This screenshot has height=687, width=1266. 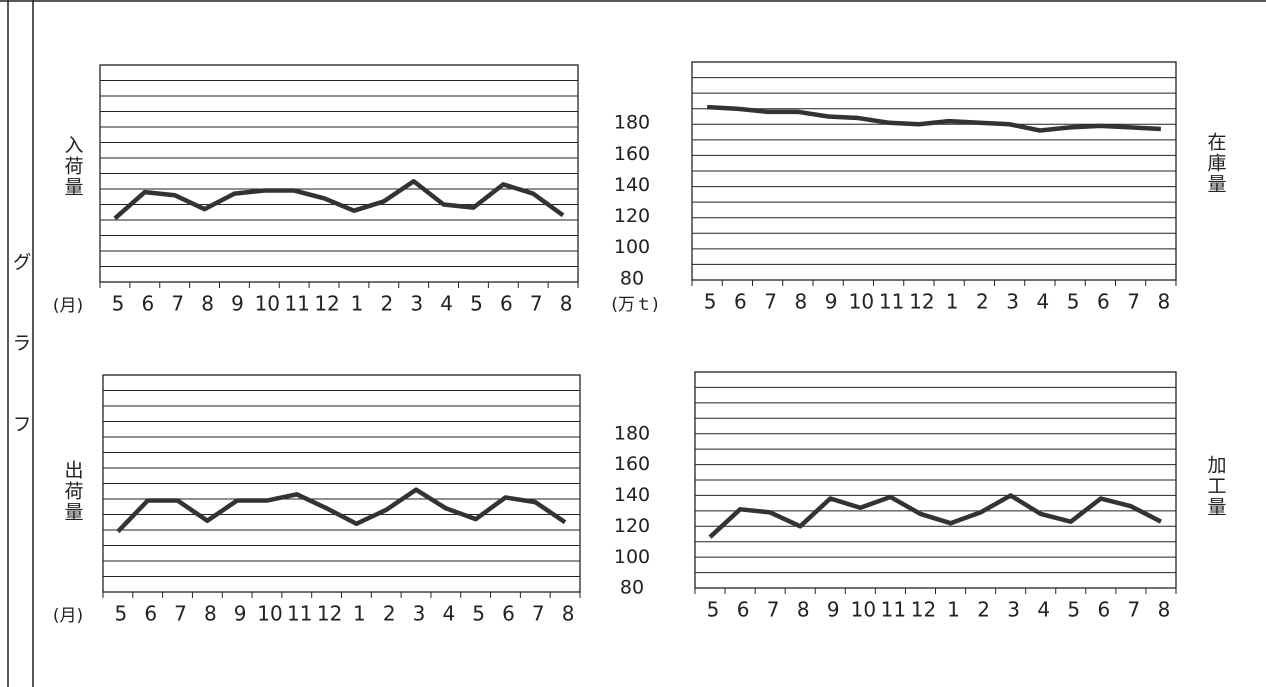 What do you see at coordinates (21, 373) in the screenshot?
I see `side-label: グラフ` at bounding box center [21, 373].